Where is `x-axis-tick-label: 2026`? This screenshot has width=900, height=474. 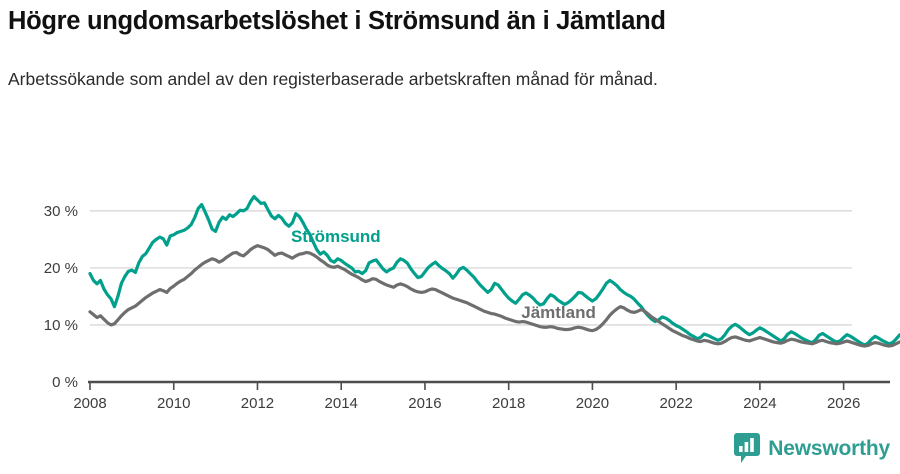
x-axis-tick-label: 2026 is located at coordinates (843, 403).